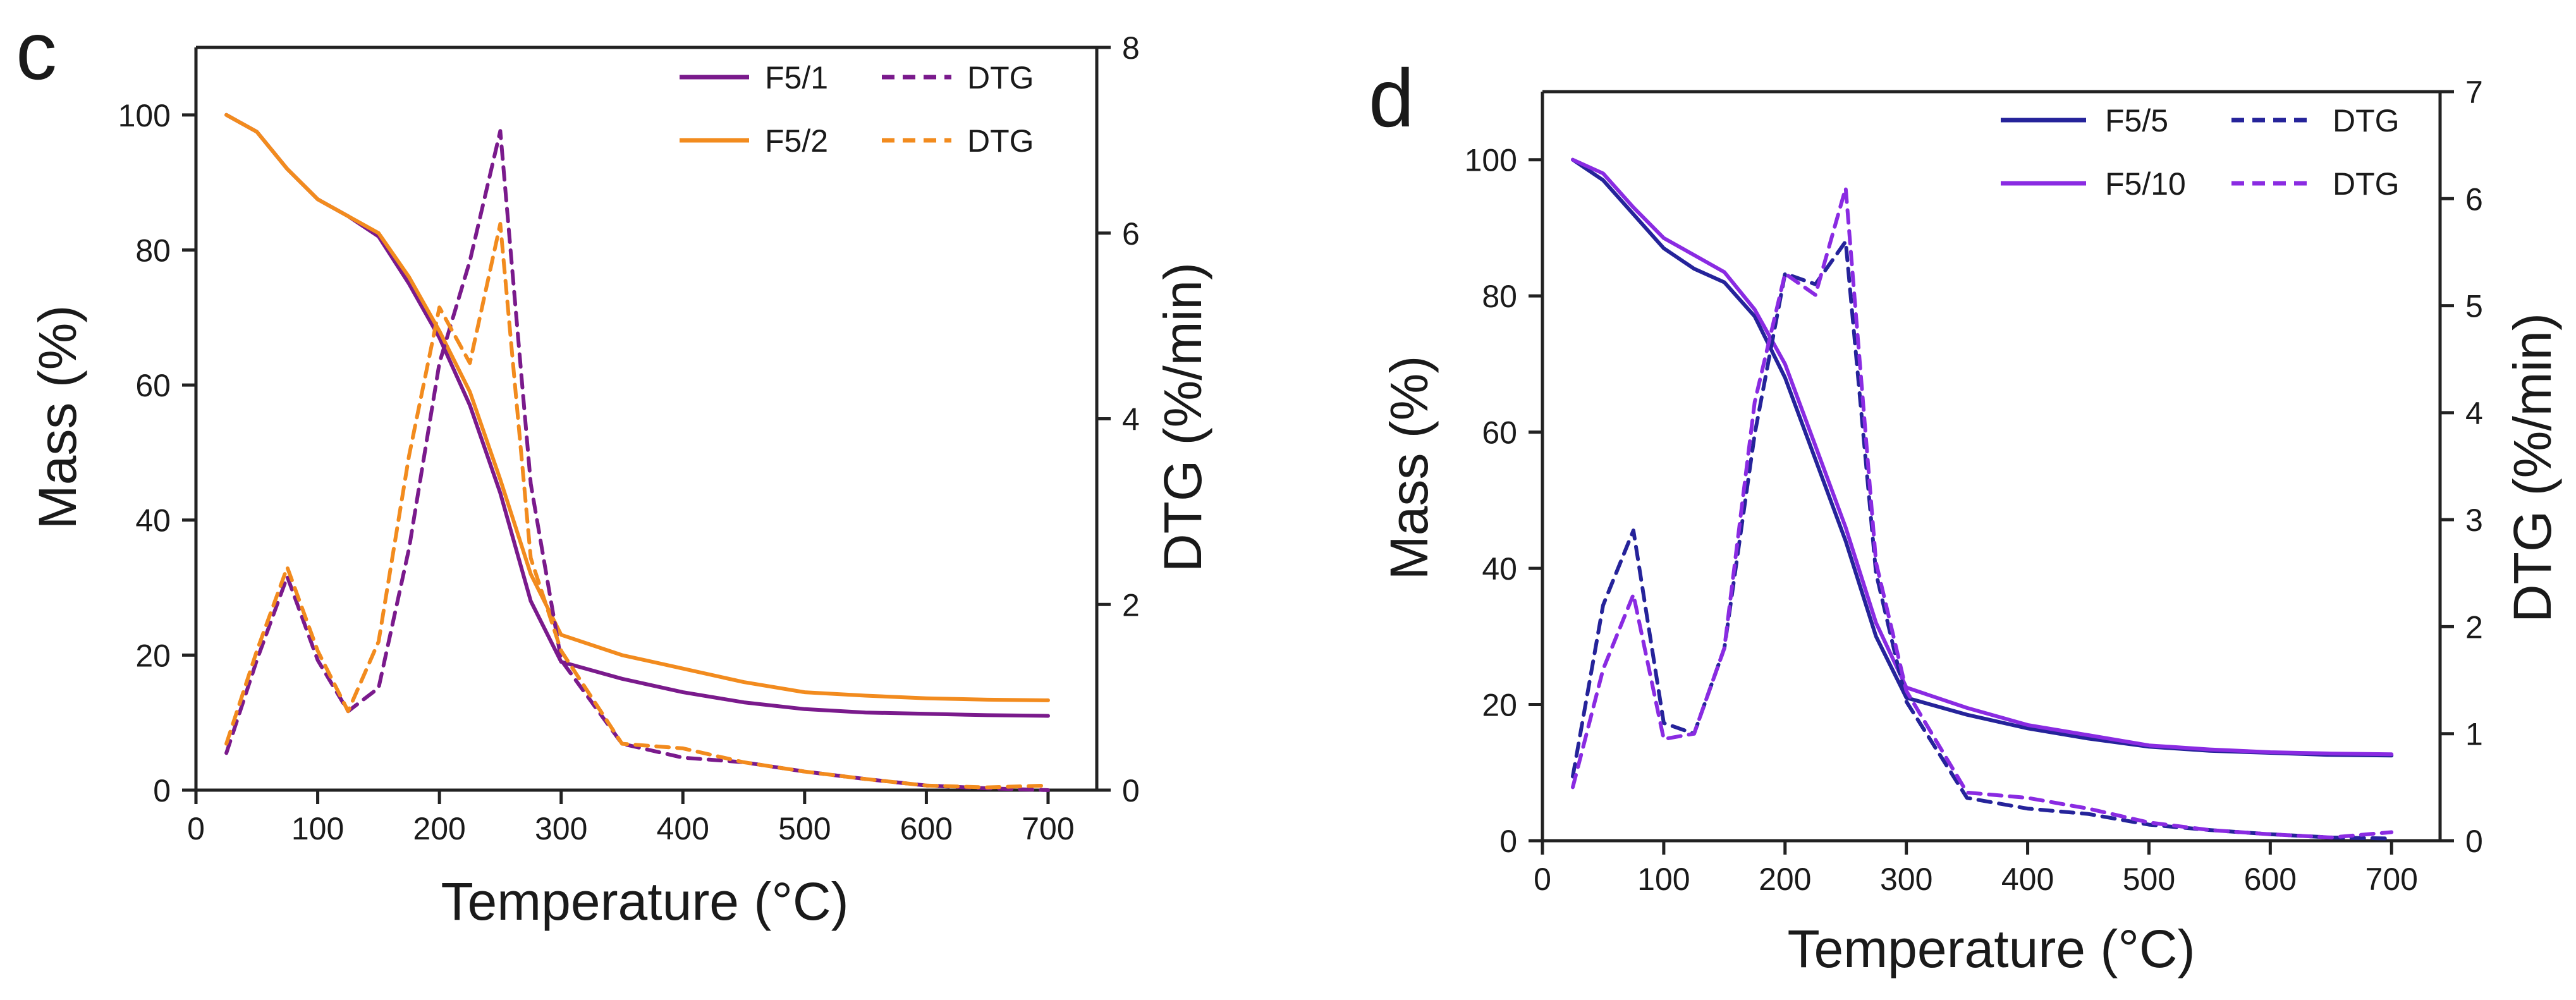 The height and width of the screenshot is (1000, 2576). What do you see at coordinates (1000, 141) in the screenshot?
I see `legend-label-dtg-f5-2: DTG` at bounding box center [1000, 141].